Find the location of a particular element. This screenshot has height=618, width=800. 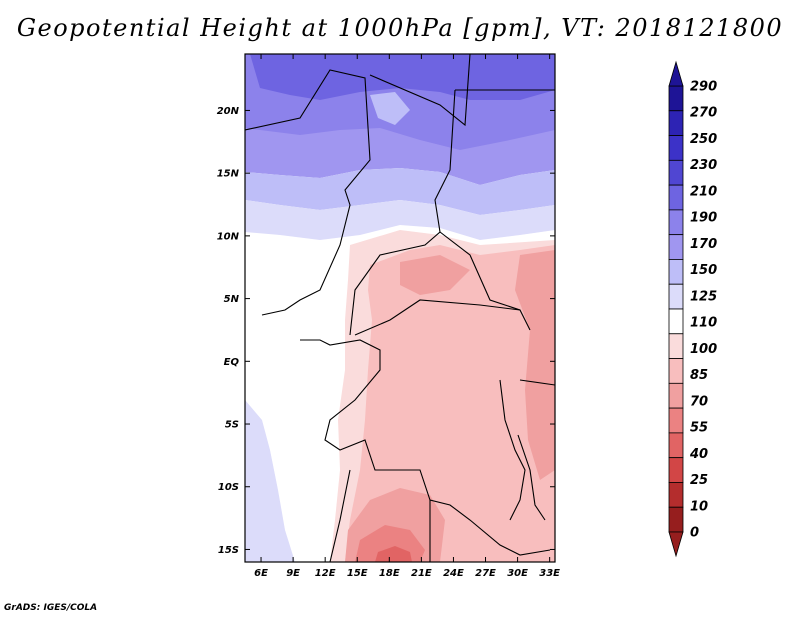

band-70-85-east is located at coordinates (535, 365).